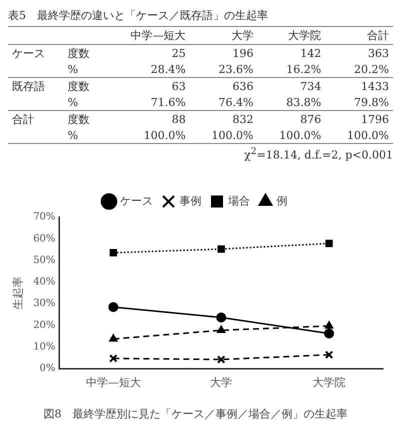 The height and width of the screenshot is (440, 401). I want to click on text: 876, so click(311, 119).